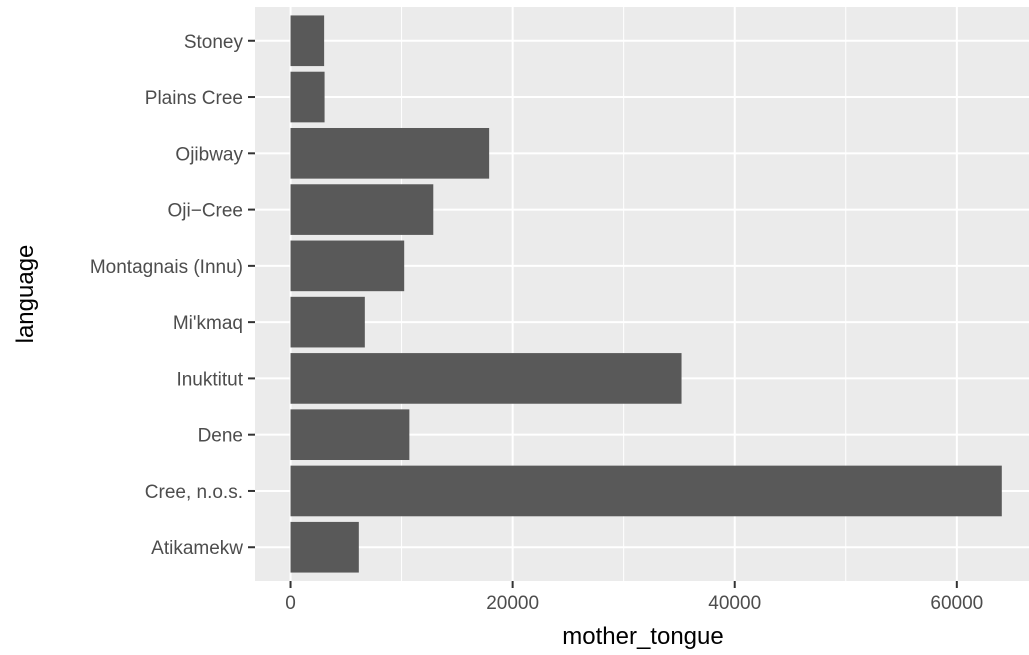 The height and width of the screenshot is (655, 1029). Describe the element at coordinates (220, 436) in the screenshot. I see `y-tick-label: Dene` at that location.